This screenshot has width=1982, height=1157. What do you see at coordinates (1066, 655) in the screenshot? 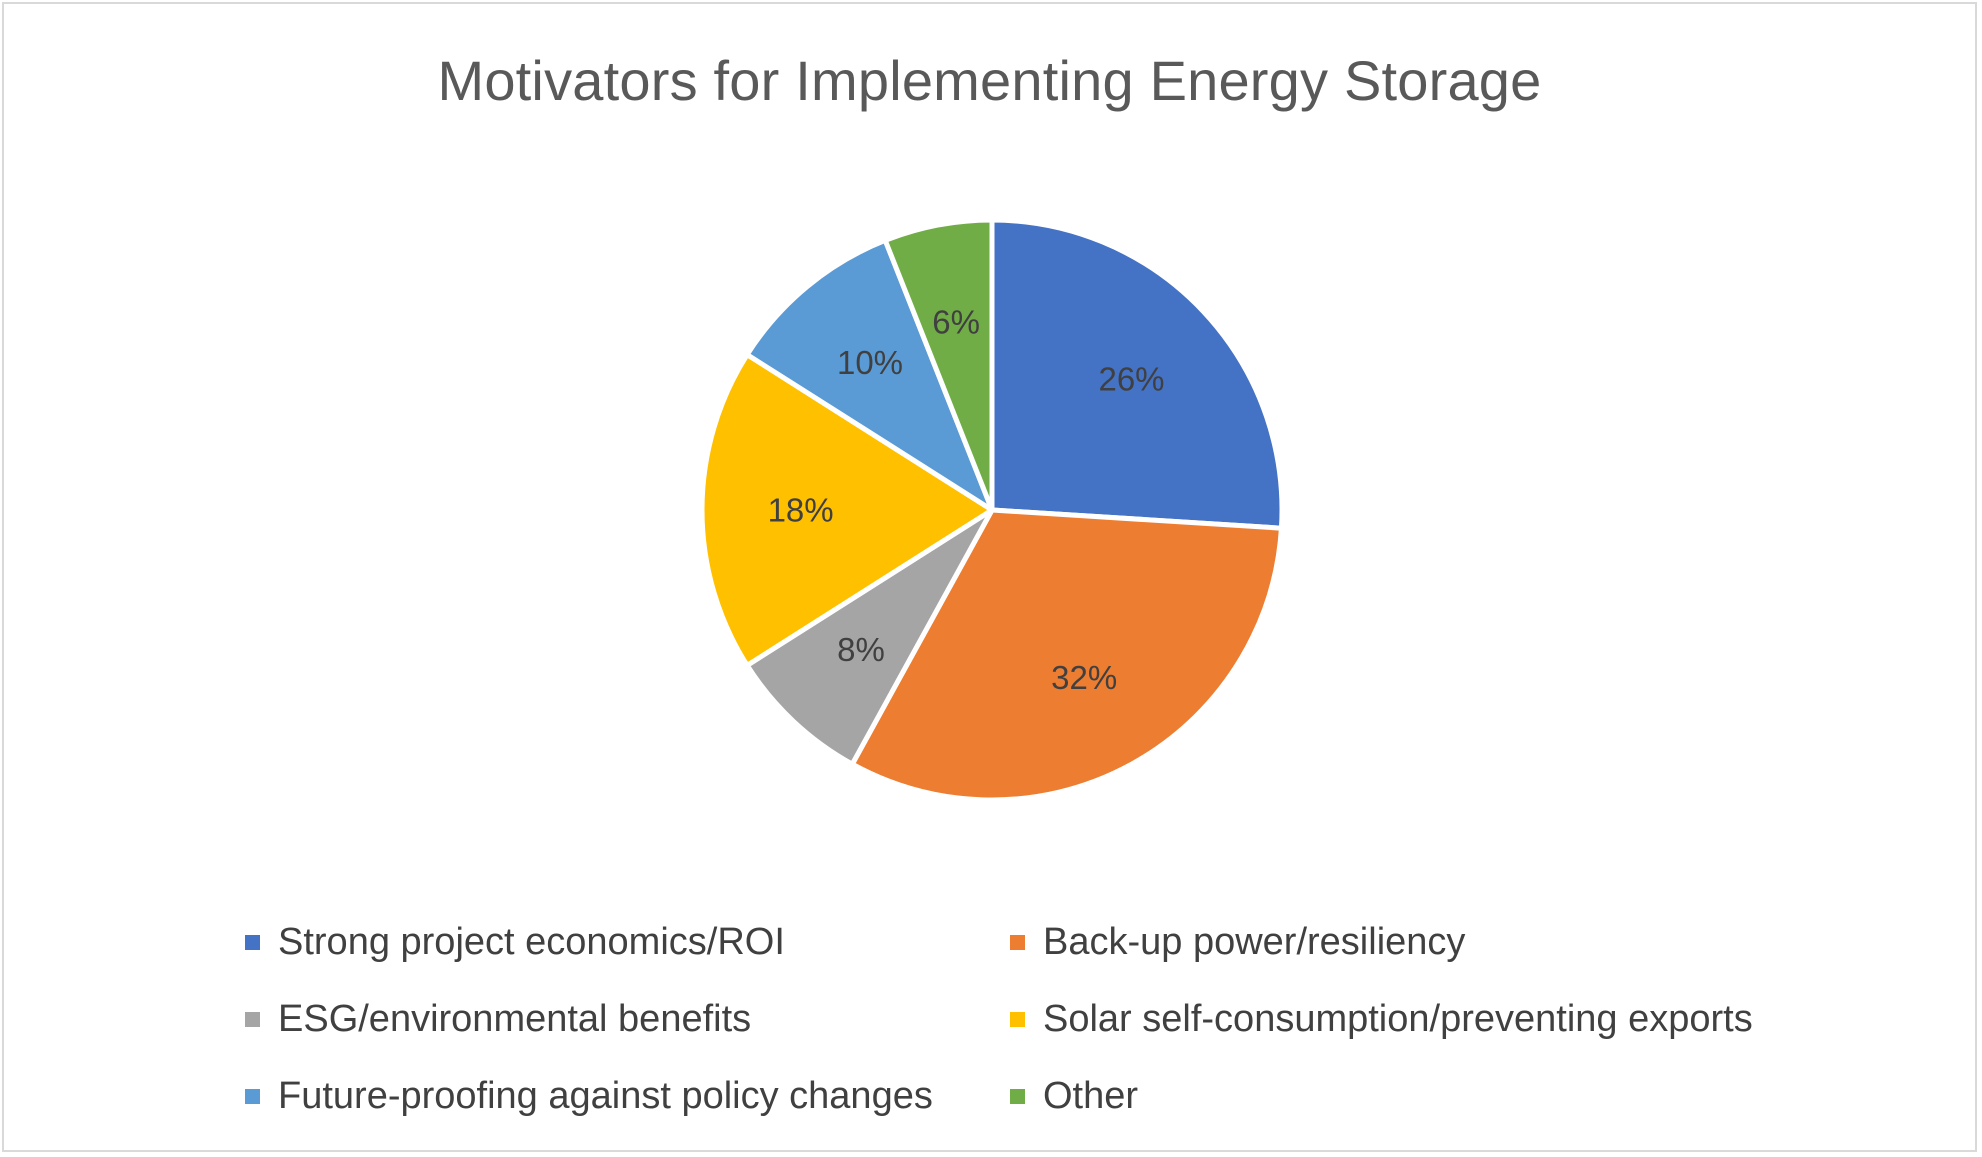
I see `pie-slice-back-up-power` at bounding box center [1066, 655].